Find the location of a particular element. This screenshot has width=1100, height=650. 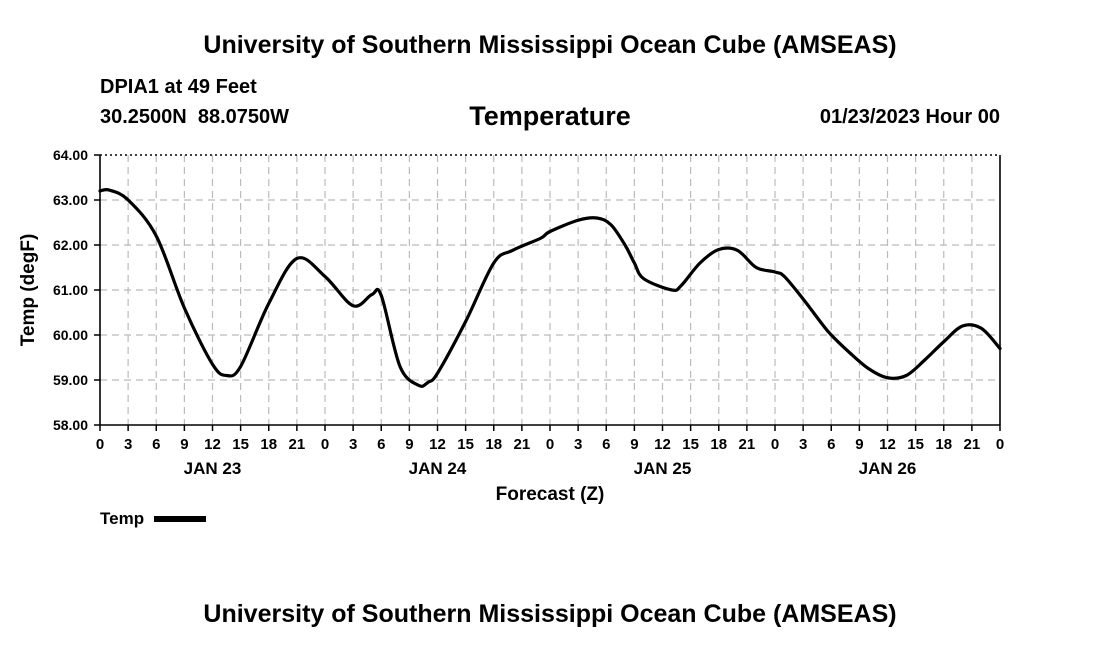

y-tick-label: 58.00 is located at coordinates (70, 425).